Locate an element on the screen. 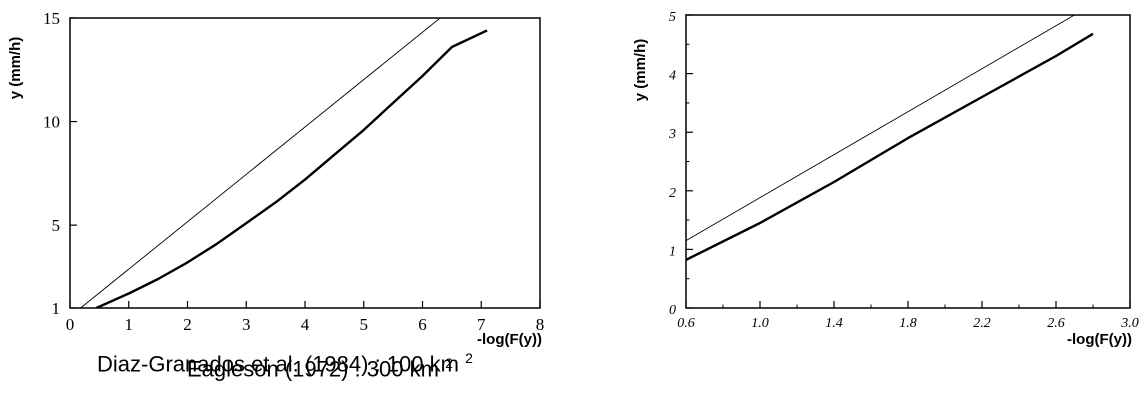 This screenshot has width=1145, height=406. chart-left-ytick-label: 1 is located at coordinates (56, 308).